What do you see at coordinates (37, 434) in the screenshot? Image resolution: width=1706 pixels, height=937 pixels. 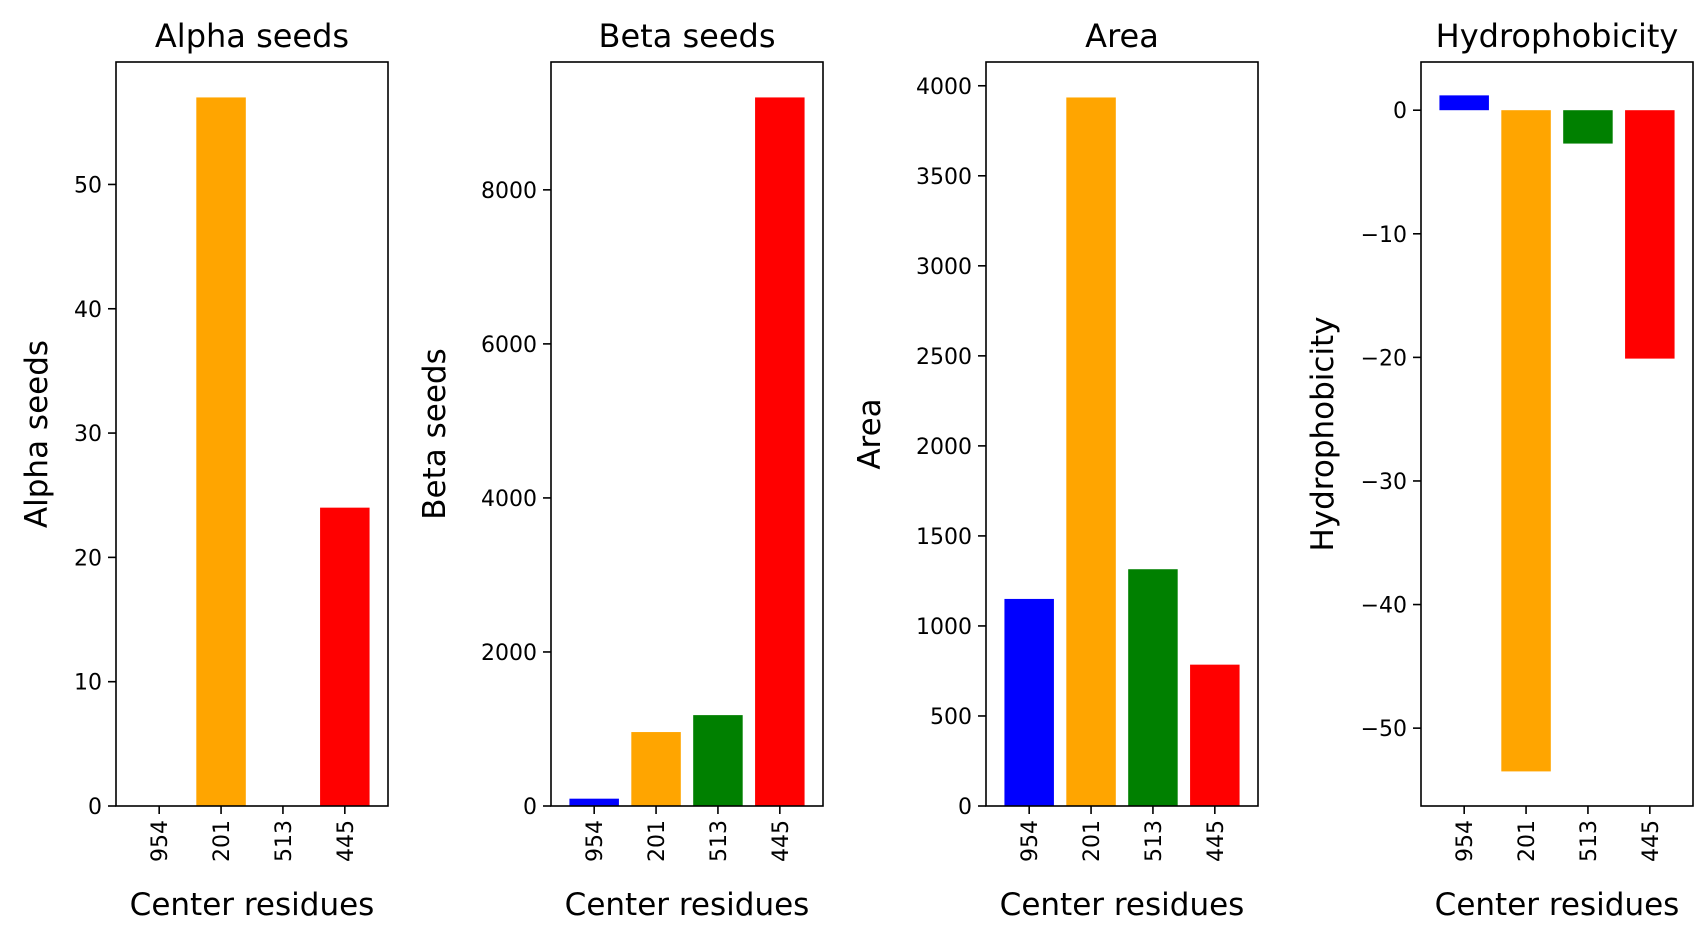 I see `y-axis-label: Alpha seeds` at bounding box center [37, 434].